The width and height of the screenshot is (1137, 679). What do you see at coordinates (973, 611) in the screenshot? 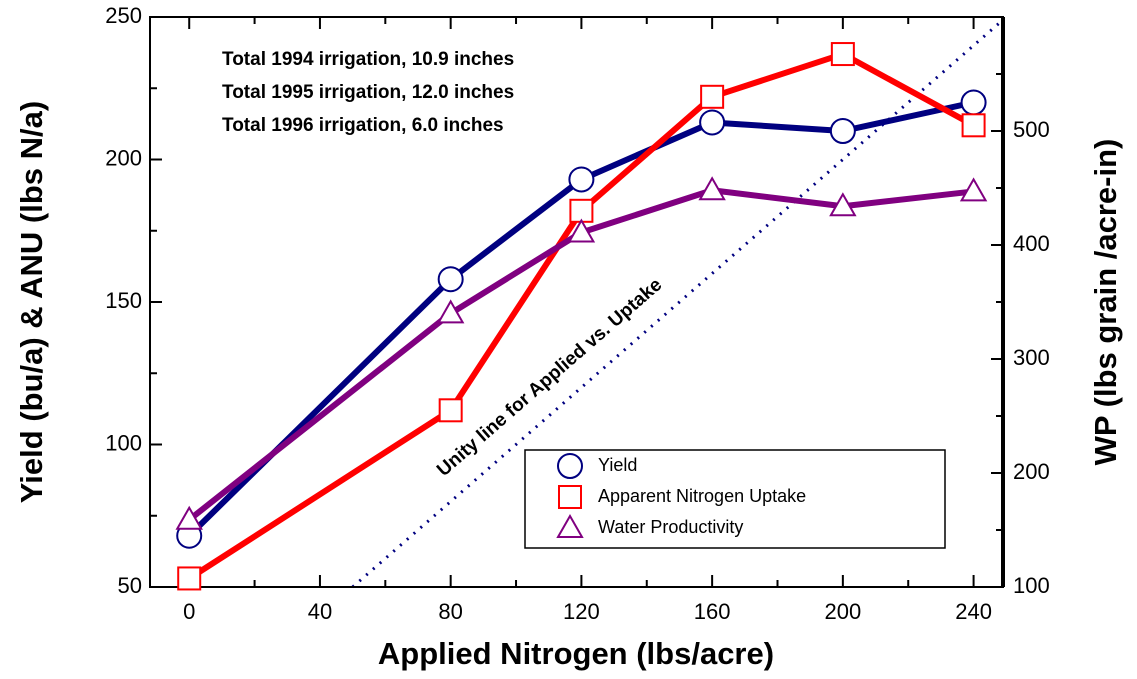
I see `x-tick-label: 240` at bounding box center [973, 611].